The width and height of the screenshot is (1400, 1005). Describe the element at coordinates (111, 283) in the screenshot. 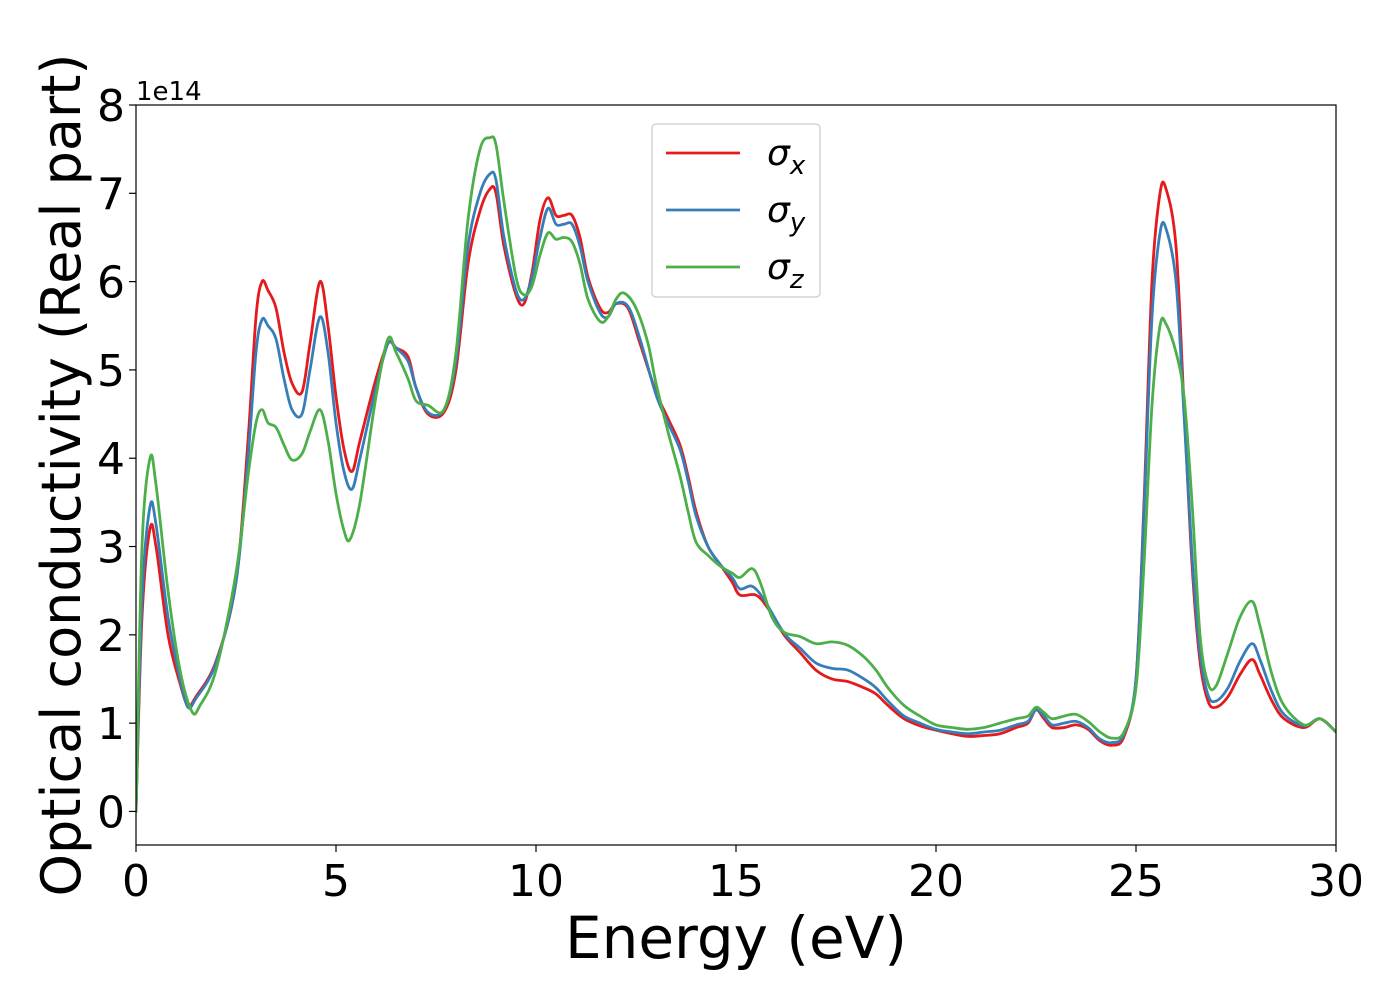

I see `y-tick-label: 6` at that location.